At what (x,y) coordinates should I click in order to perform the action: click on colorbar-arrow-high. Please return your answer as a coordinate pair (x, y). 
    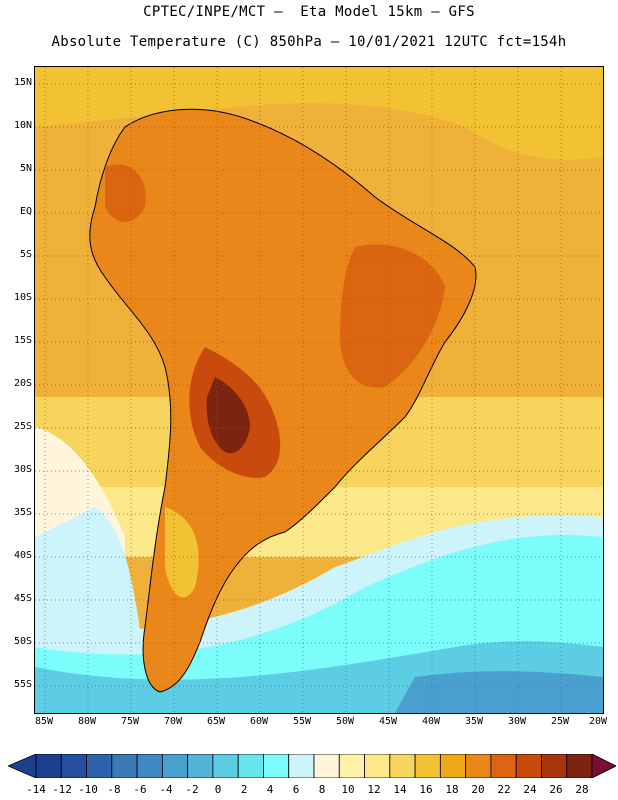
    Looking at the image, I should click on (603, 766).